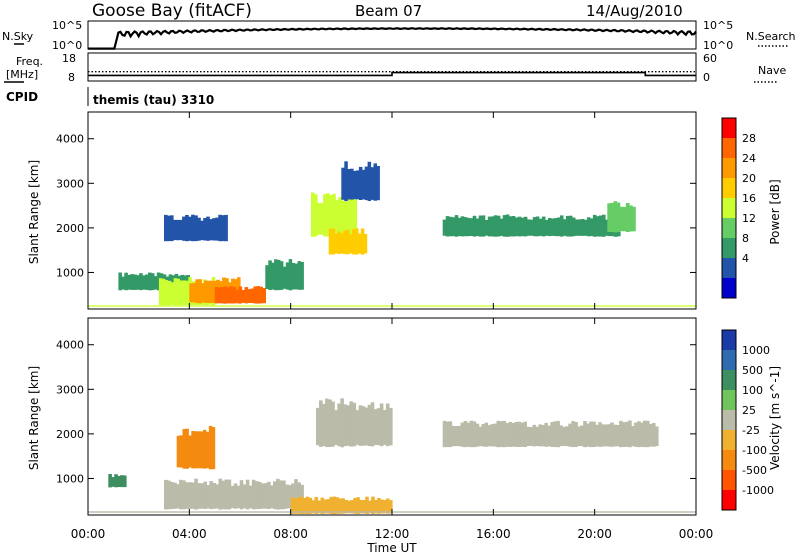  What do you see at coordinates (22, 97) in the screenshot?
I see `cpid-label: CPID` at bounding box center [22, 97].